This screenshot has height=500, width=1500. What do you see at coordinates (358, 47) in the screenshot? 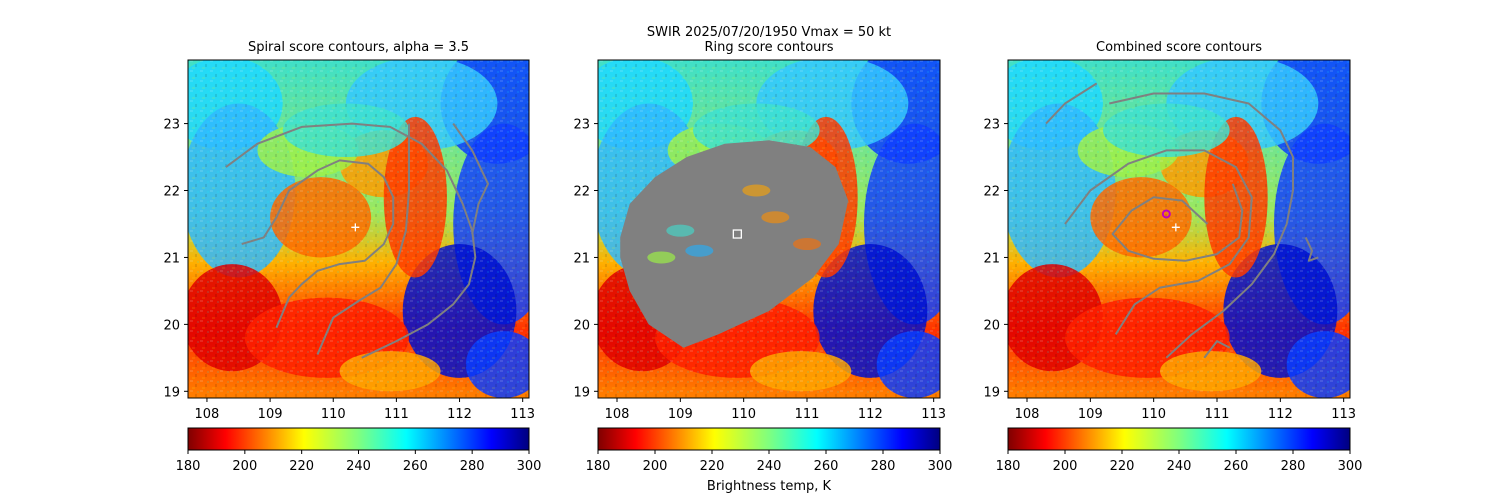
I see `panel-title: Spiral score contours, alpha = 3.5` at bounding box center [358, 47].